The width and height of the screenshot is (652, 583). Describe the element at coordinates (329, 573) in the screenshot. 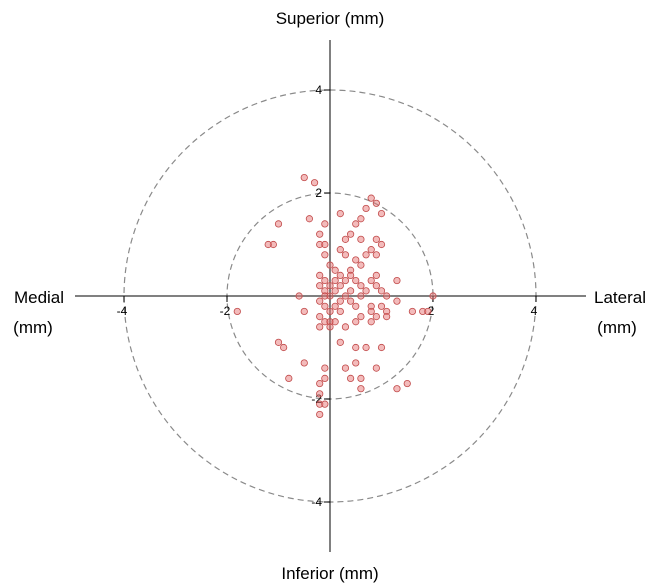

I see `inferior-axis-label: Inferior (mm)` at that location.